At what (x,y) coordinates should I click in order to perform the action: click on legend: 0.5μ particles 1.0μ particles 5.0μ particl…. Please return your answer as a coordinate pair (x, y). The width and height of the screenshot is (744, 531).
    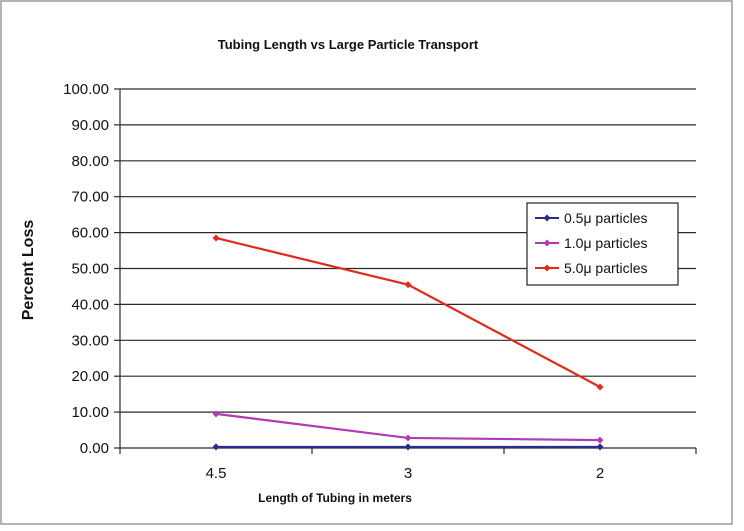
    Looking at the image, I should click on (602, 244).